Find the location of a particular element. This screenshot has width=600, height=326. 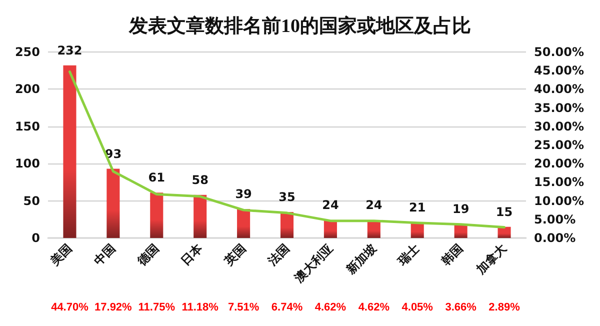

data-label: 21 is located at coordinates (417, 207).